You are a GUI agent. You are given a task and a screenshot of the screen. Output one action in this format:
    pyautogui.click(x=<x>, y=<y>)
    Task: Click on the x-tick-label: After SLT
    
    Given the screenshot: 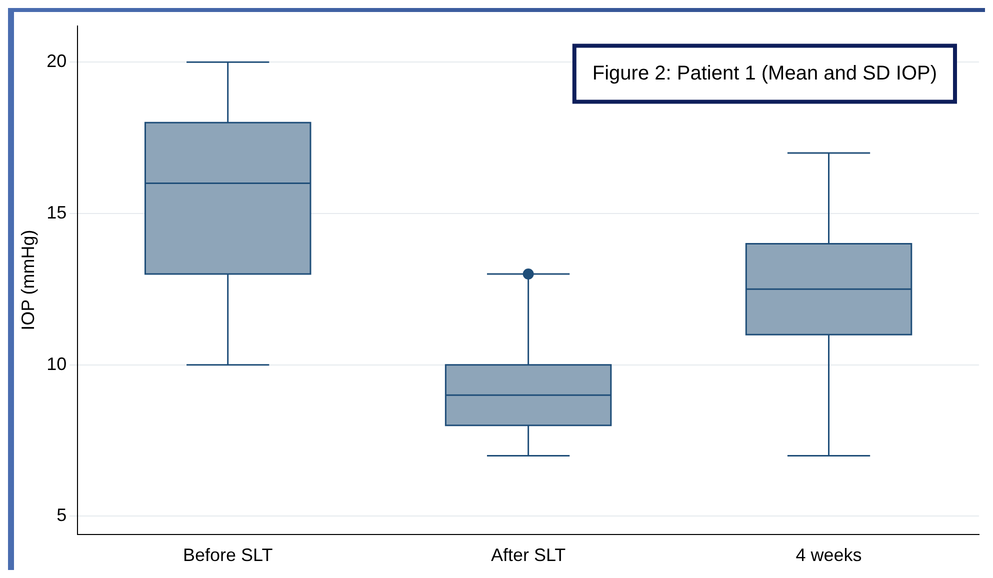 What is the action you would take?
    pyautogui.click(x=528, y=555)
    